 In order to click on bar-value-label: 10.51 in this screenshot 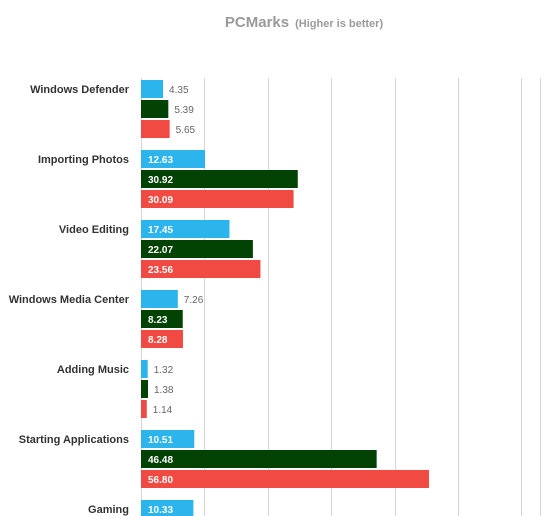, I will do `click(160, 440)`.